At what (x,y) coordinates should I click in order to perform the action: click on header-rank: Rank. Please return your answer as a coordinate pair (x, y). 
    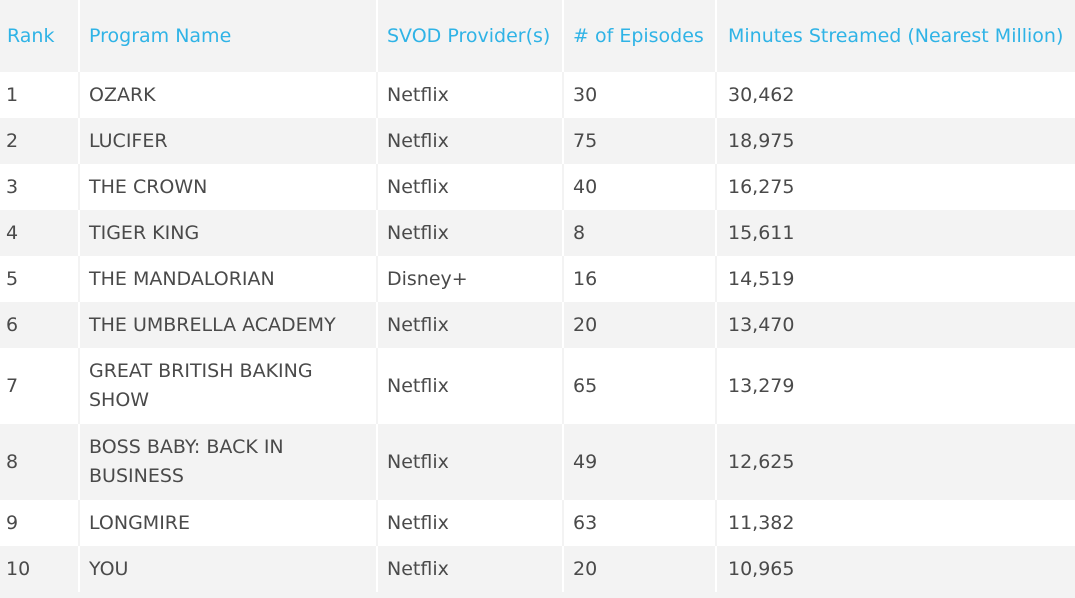
    Looking at the image, I should click on (40, 36).